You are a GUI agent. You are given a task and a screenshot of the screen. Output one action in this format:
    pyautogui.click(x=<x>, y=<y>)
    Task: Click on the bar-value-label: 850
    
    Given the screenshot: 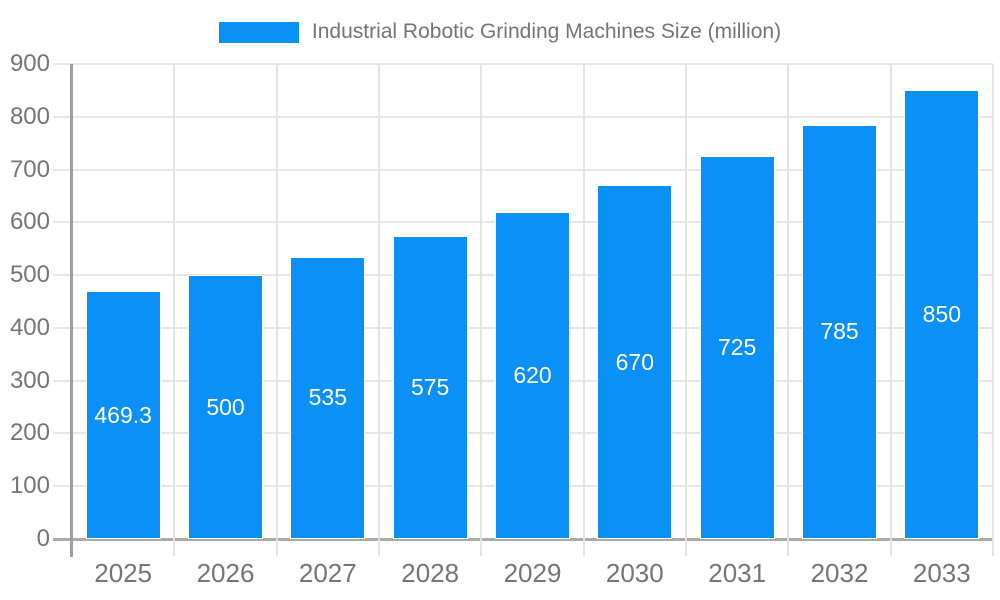 What is the action you would take?
    pyautogui.click(x=942, y=314)
    